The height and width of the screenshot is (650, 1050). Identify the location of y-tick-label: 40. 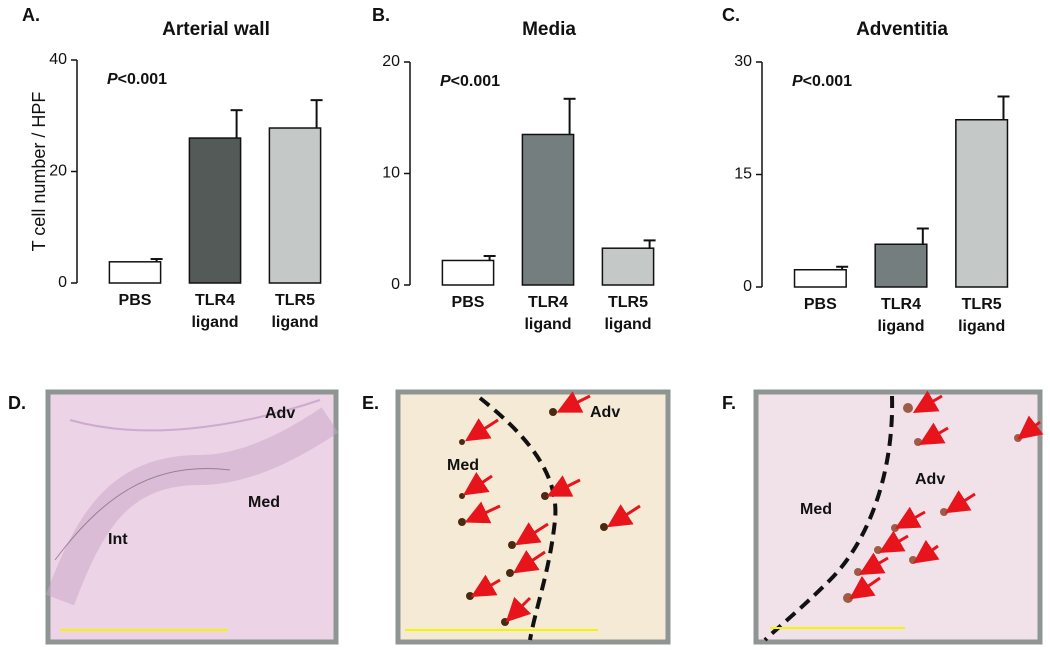
(58, 59).